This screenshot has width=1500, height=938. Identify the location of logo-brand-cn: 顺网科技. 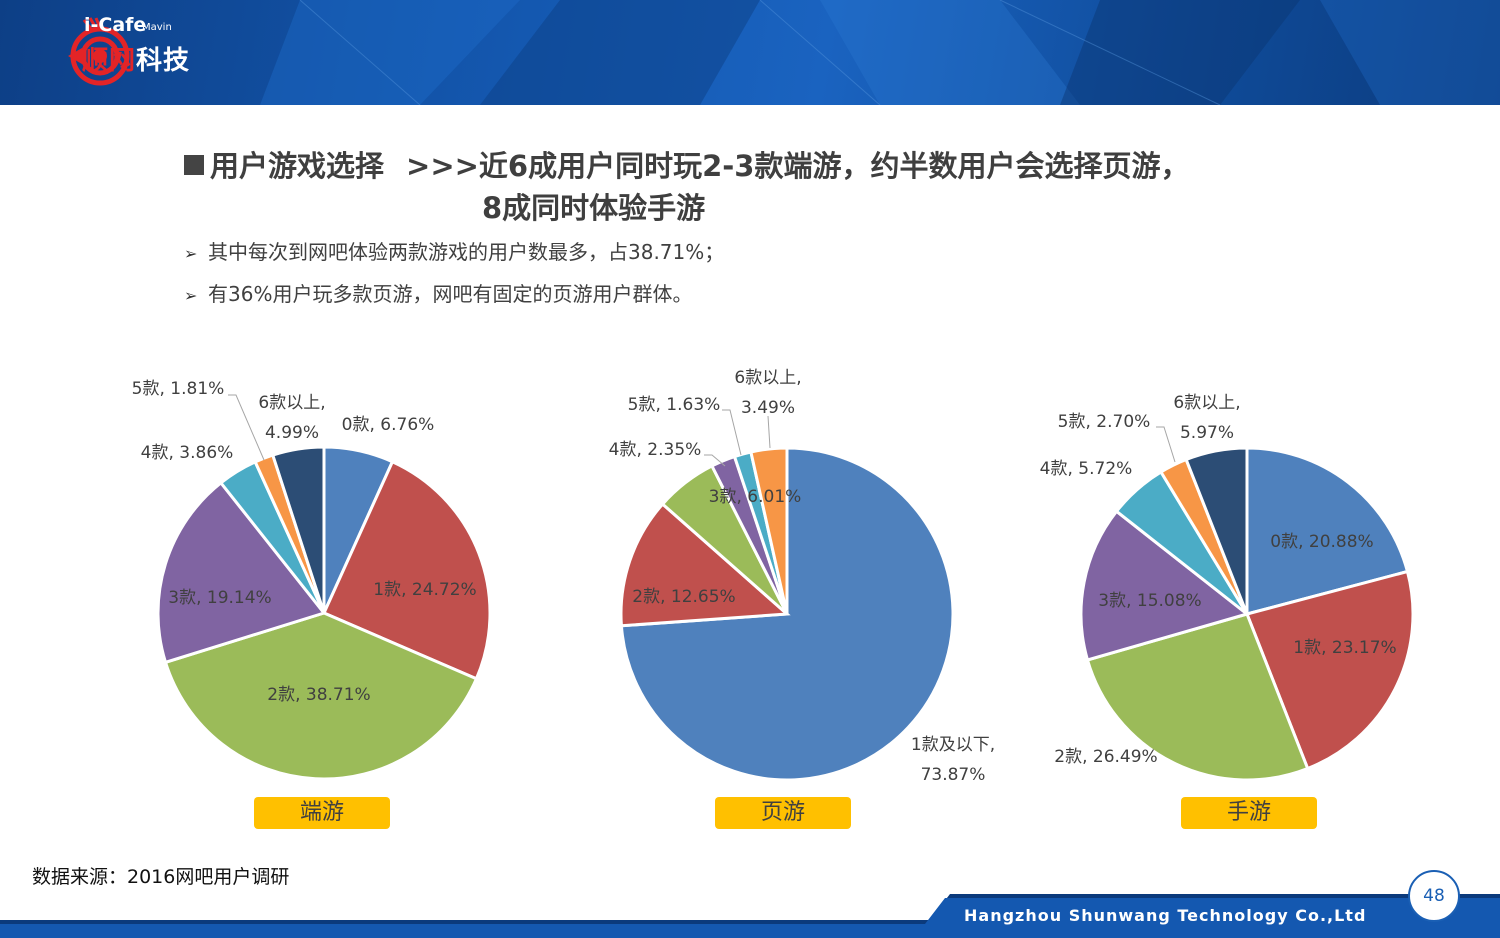
(136, 58).